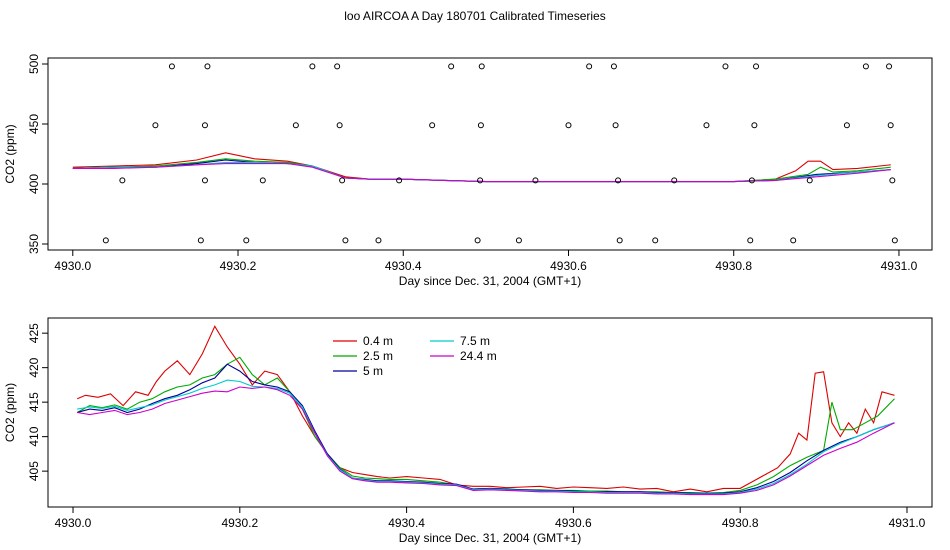  What do you see at coordinates (415, 356) in the screenshot?
I see `legend: 0.4 m2.5 m5 m 7.5 m24.4 m` at bounding box center [415, 356].